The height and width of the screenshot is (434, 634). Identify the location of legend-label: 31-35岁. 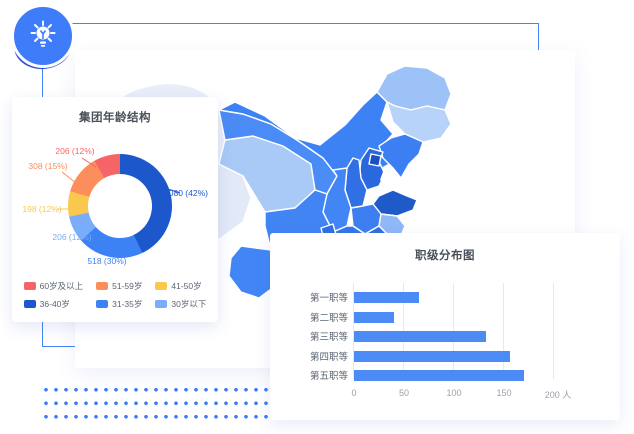
(127, 304).